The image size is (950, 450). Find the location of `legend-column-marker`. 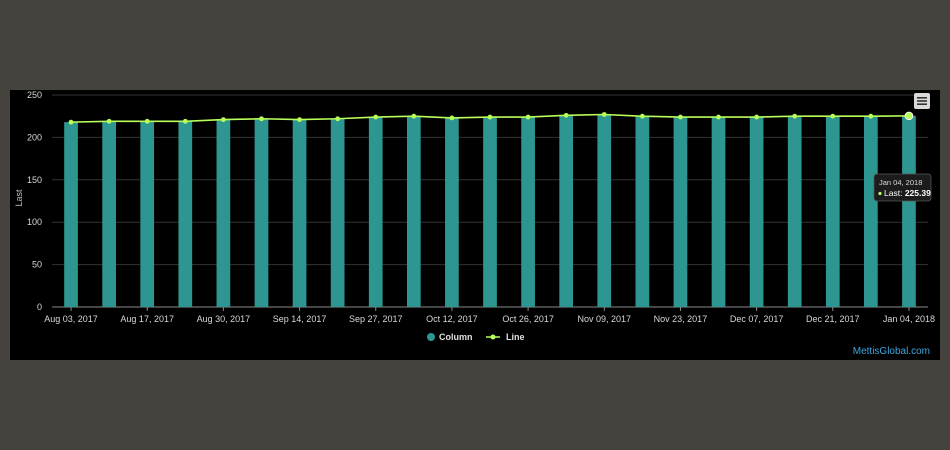

legend-column-marker is located at coordinates (431, 337).